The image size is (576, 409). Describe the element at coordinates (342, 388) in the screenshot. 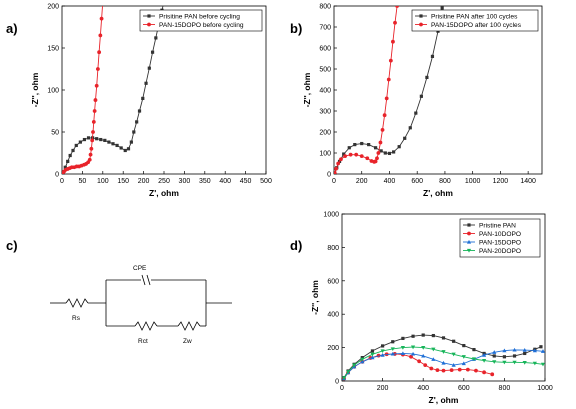

I see `x-tick-label: 0` at that location.